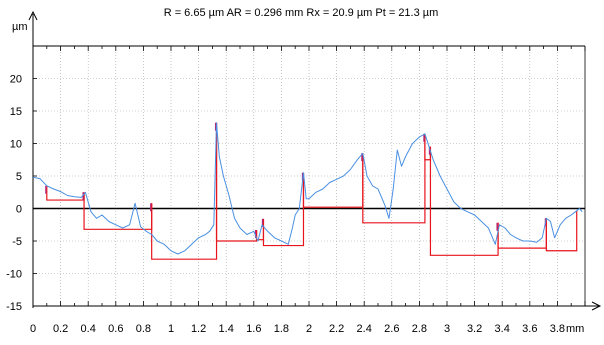 This screenshot has height=345, width=604. Describe the element at coordinates (253, 329) in the screenshot. I see `x-tick-label: 1.6` at that location.